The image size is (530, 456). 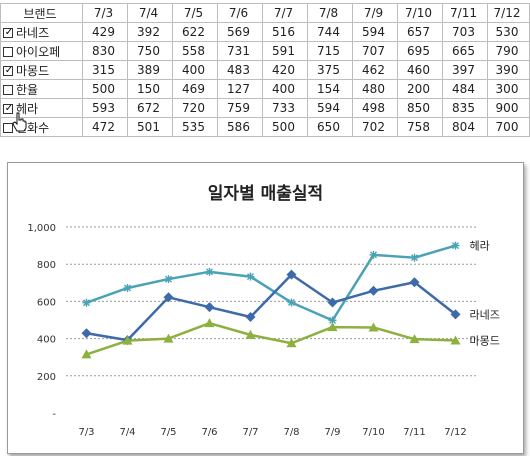 I want to click on series-label: 헤라, so click(x=480, y=246).